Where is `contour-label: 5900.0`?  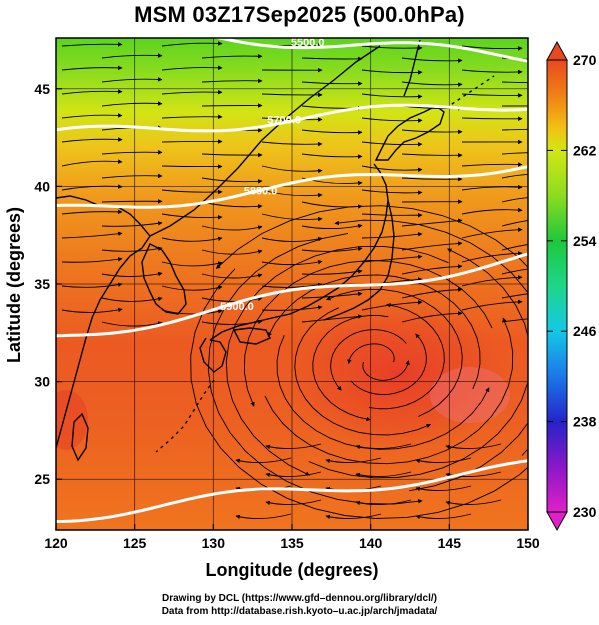 contour-label: 5900.0 is located at coordinates (237, 307).